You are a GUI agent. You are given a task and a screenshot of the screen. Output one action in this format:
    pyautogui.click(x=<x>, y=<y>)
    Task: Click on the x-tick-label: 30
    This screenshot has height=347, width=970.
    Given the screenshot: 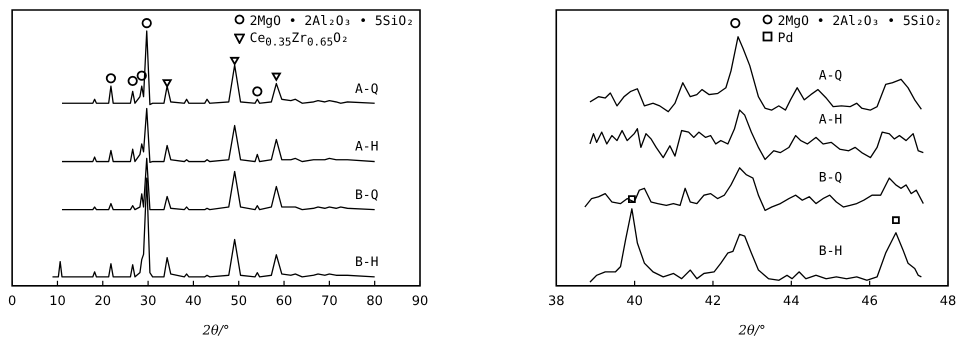 What is the action you would take?
    pyautogui.click(x=148, y=301)
    